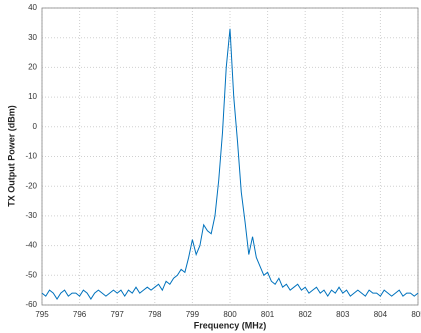 This screenshot has height=333, width=421. What do you see at coordinates (118, 314) in the screenshot?
I see `x-tick-label: 797` at bounding box center [118, 314].